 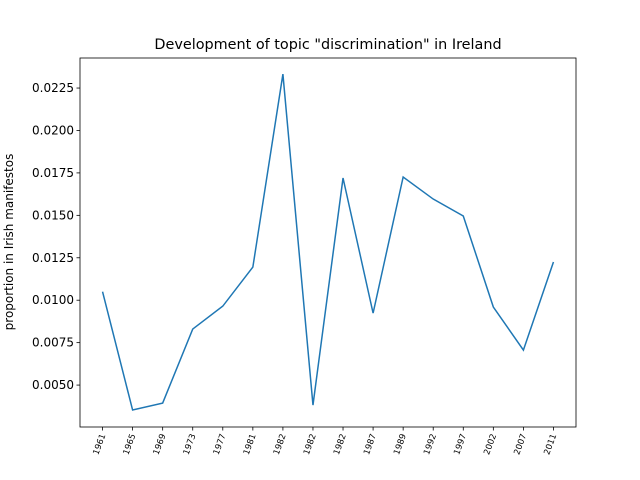 What do you see at coordinates (370, 445) in the screenshot?
I see `x-tick-label: 1987` at bounding box center [370, 445].